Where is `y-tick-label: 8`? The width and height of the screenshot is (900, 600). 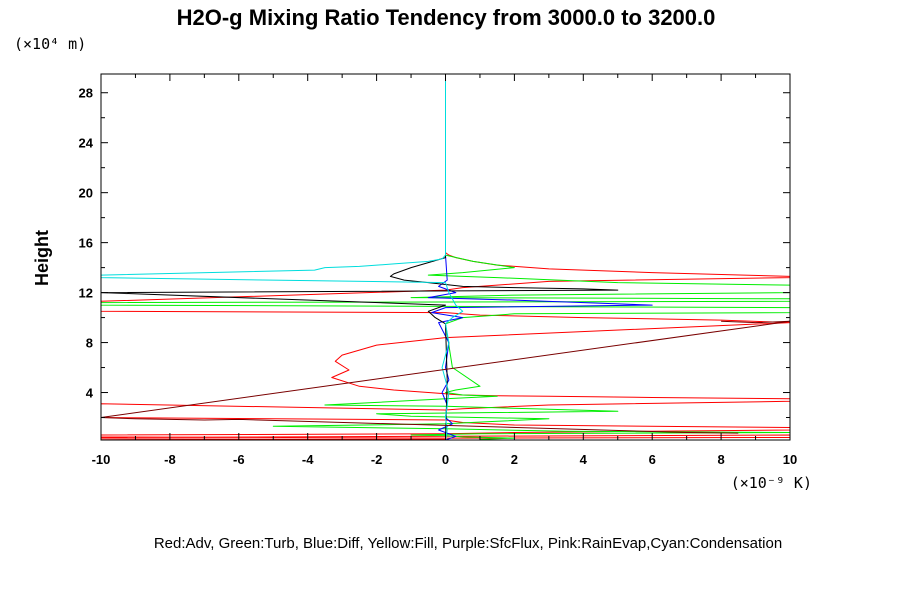 y-tick-label: 8 is located at coordinates (89, 343).